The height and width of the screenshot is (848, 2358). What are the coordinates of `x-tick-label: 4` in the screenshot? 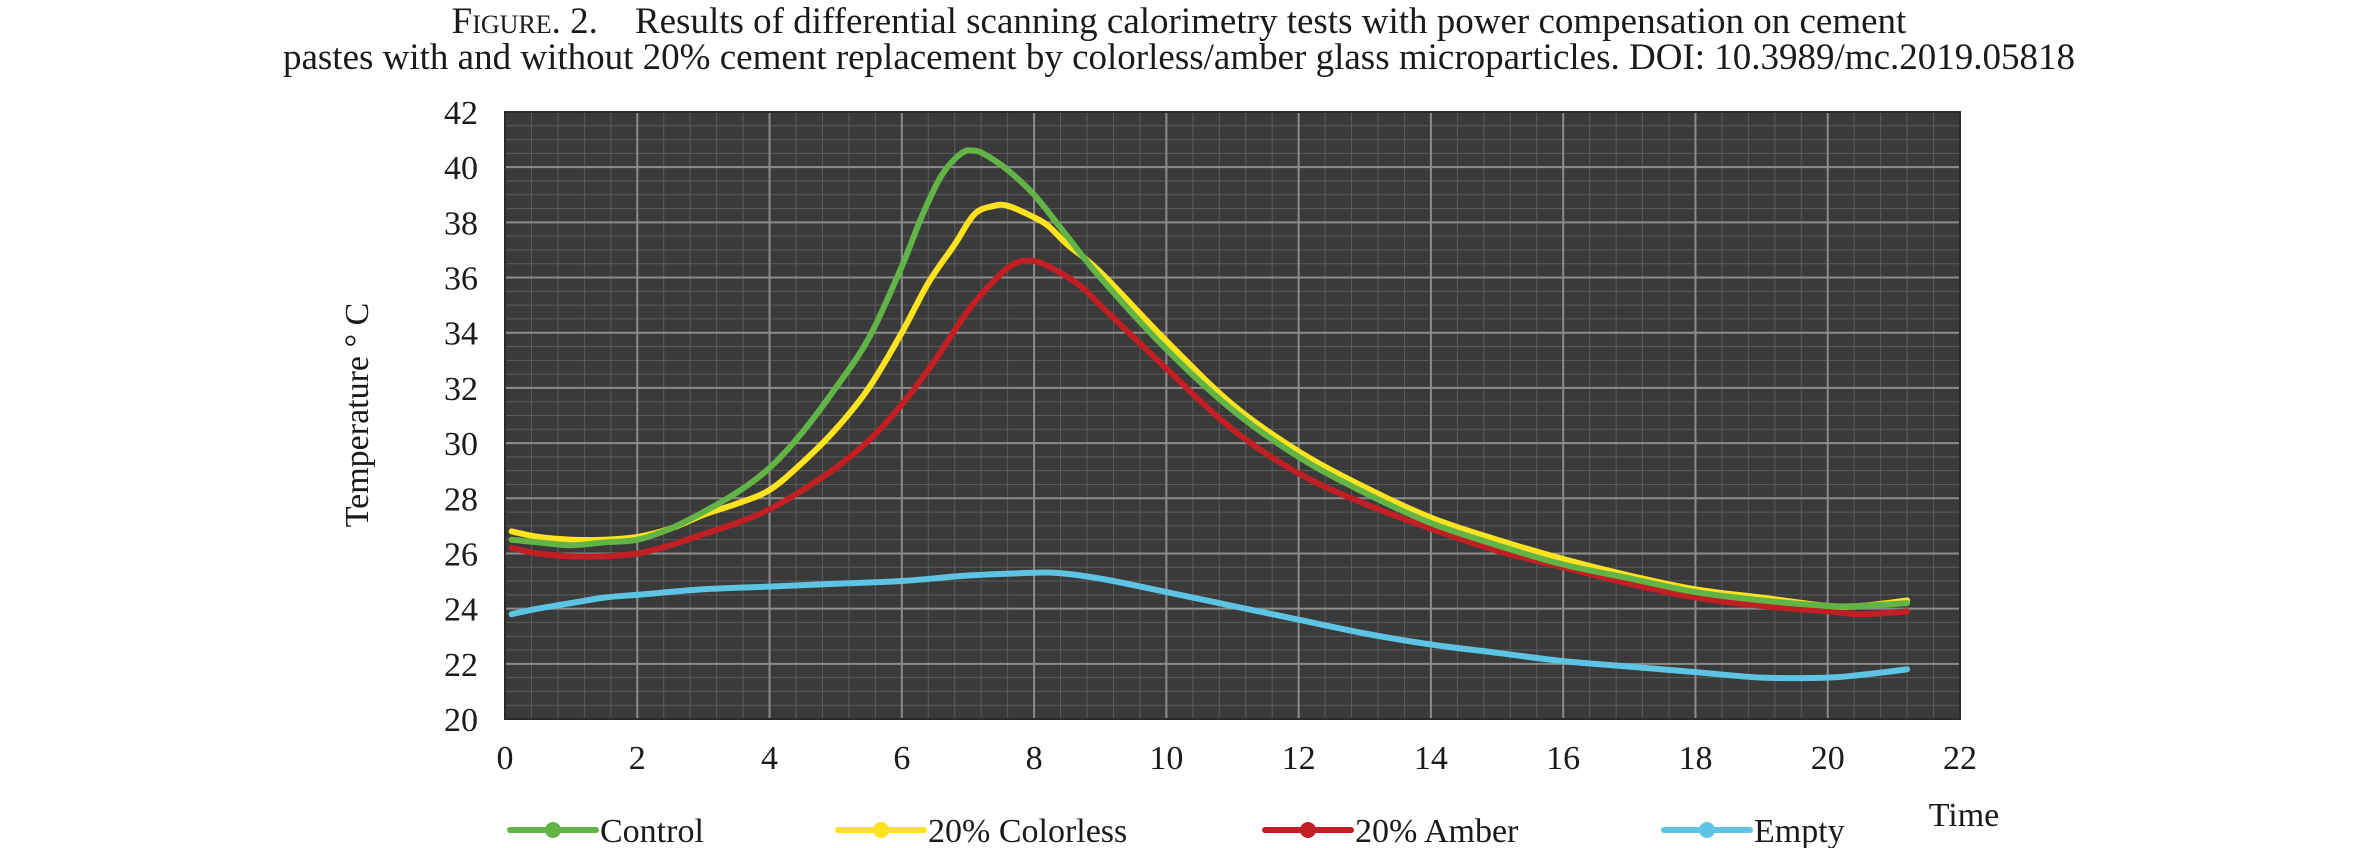 It's located at (769, 758).